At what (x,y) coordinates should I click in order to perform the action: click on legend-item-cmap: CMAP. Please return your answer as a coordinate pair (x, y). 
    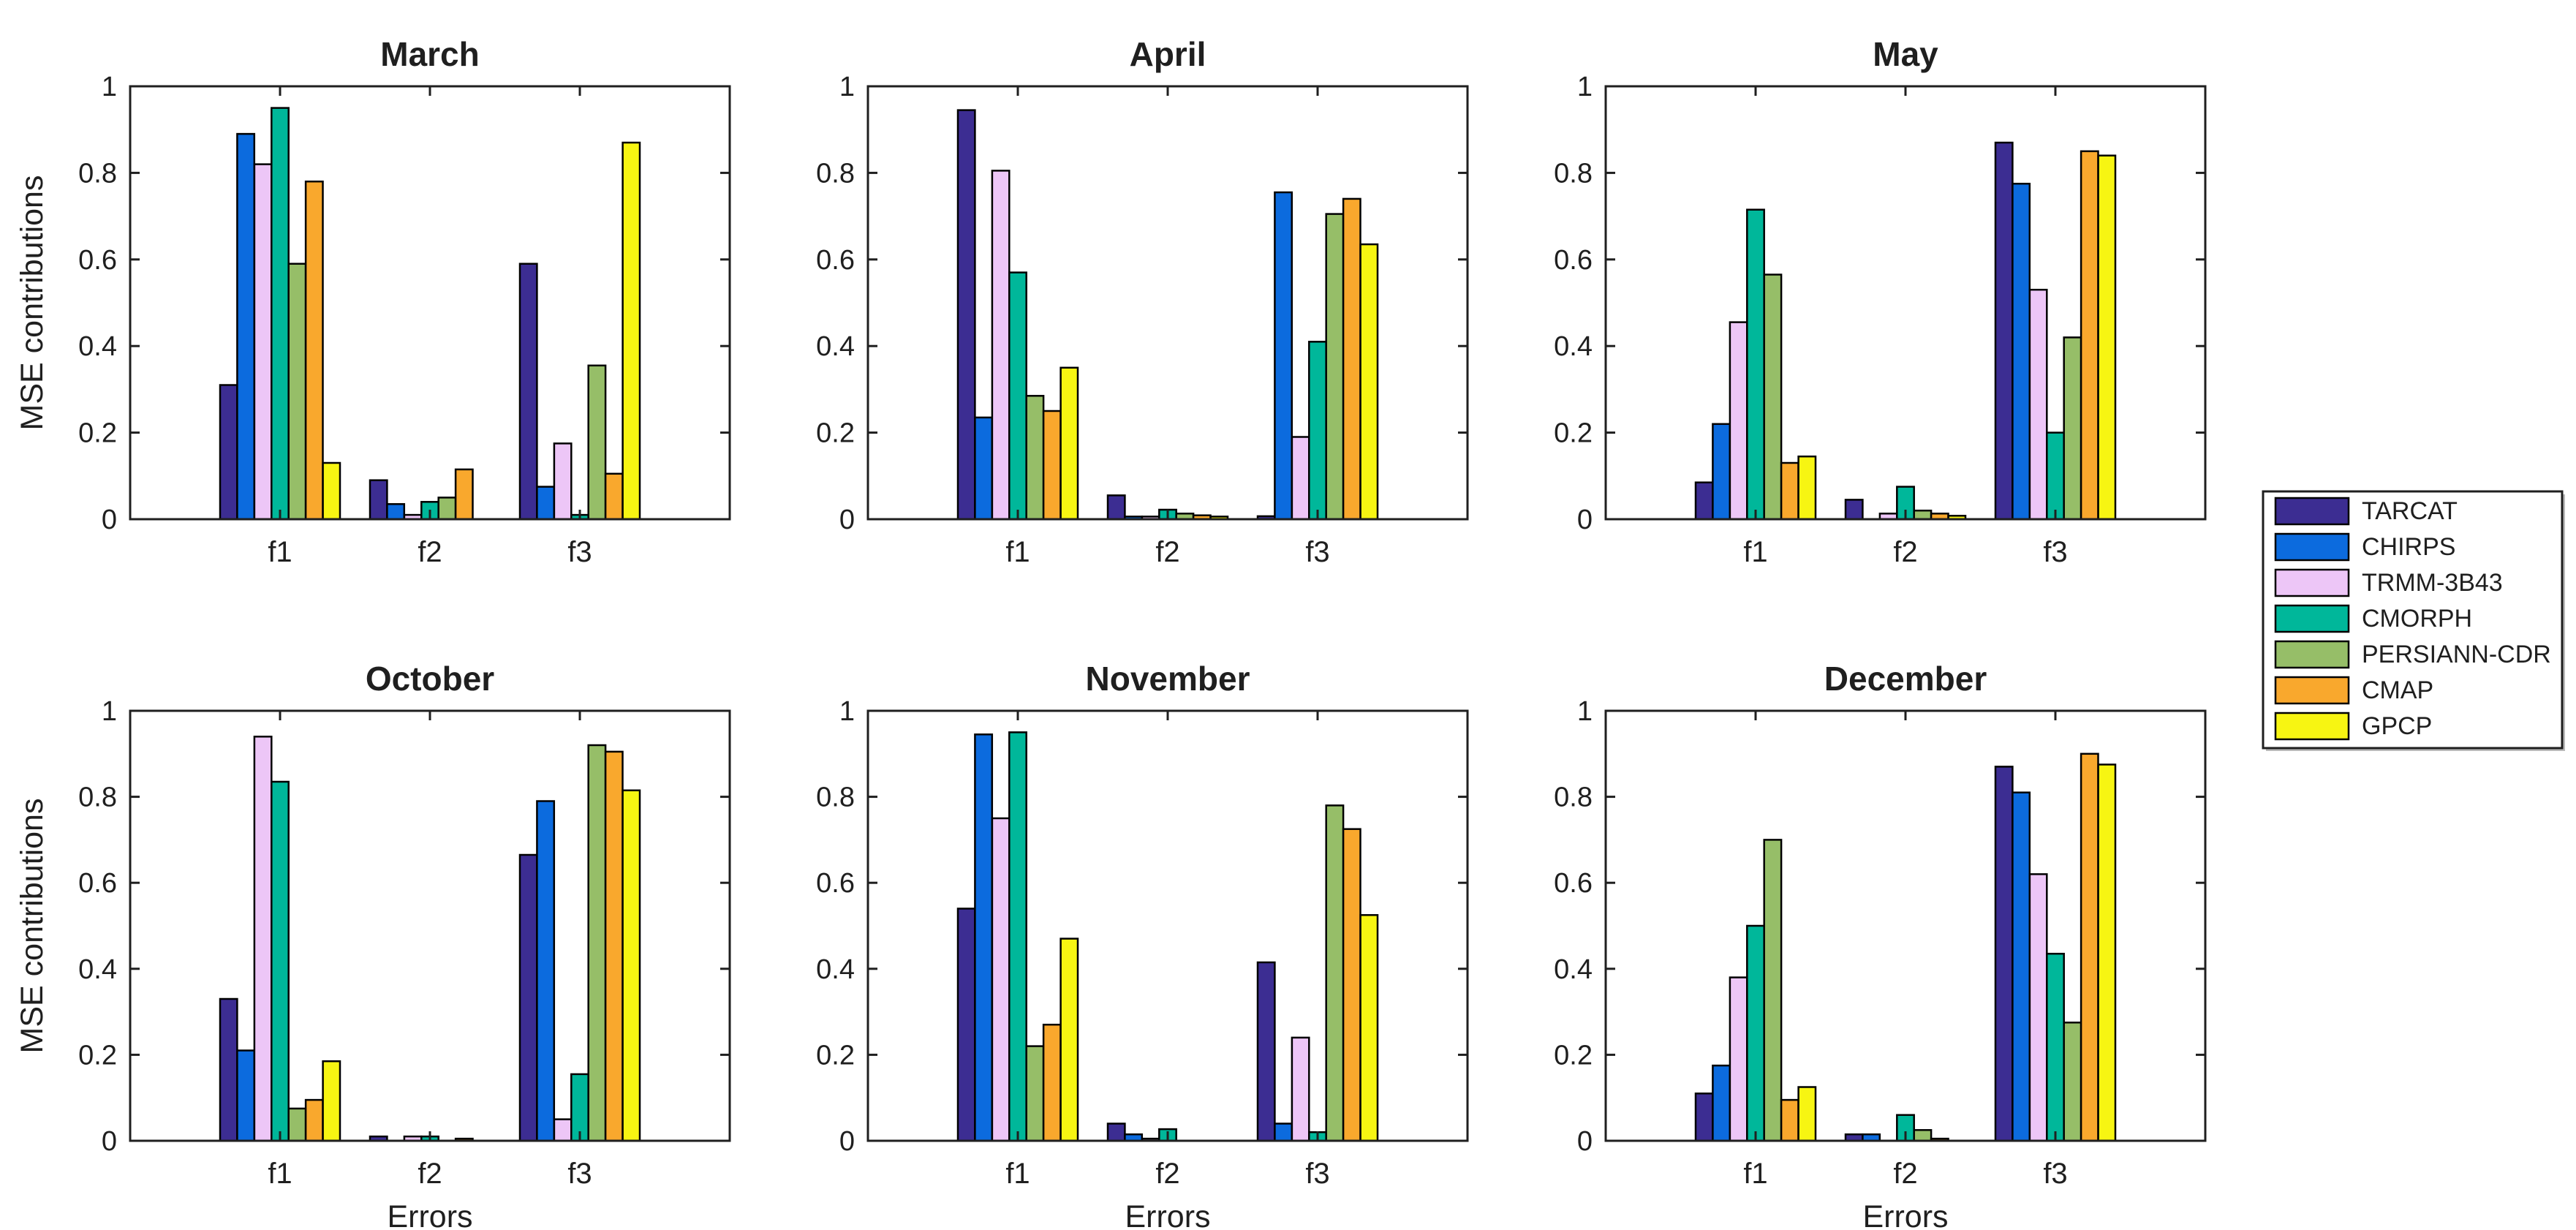
    Looking at the image, I should click on (2353, 690).